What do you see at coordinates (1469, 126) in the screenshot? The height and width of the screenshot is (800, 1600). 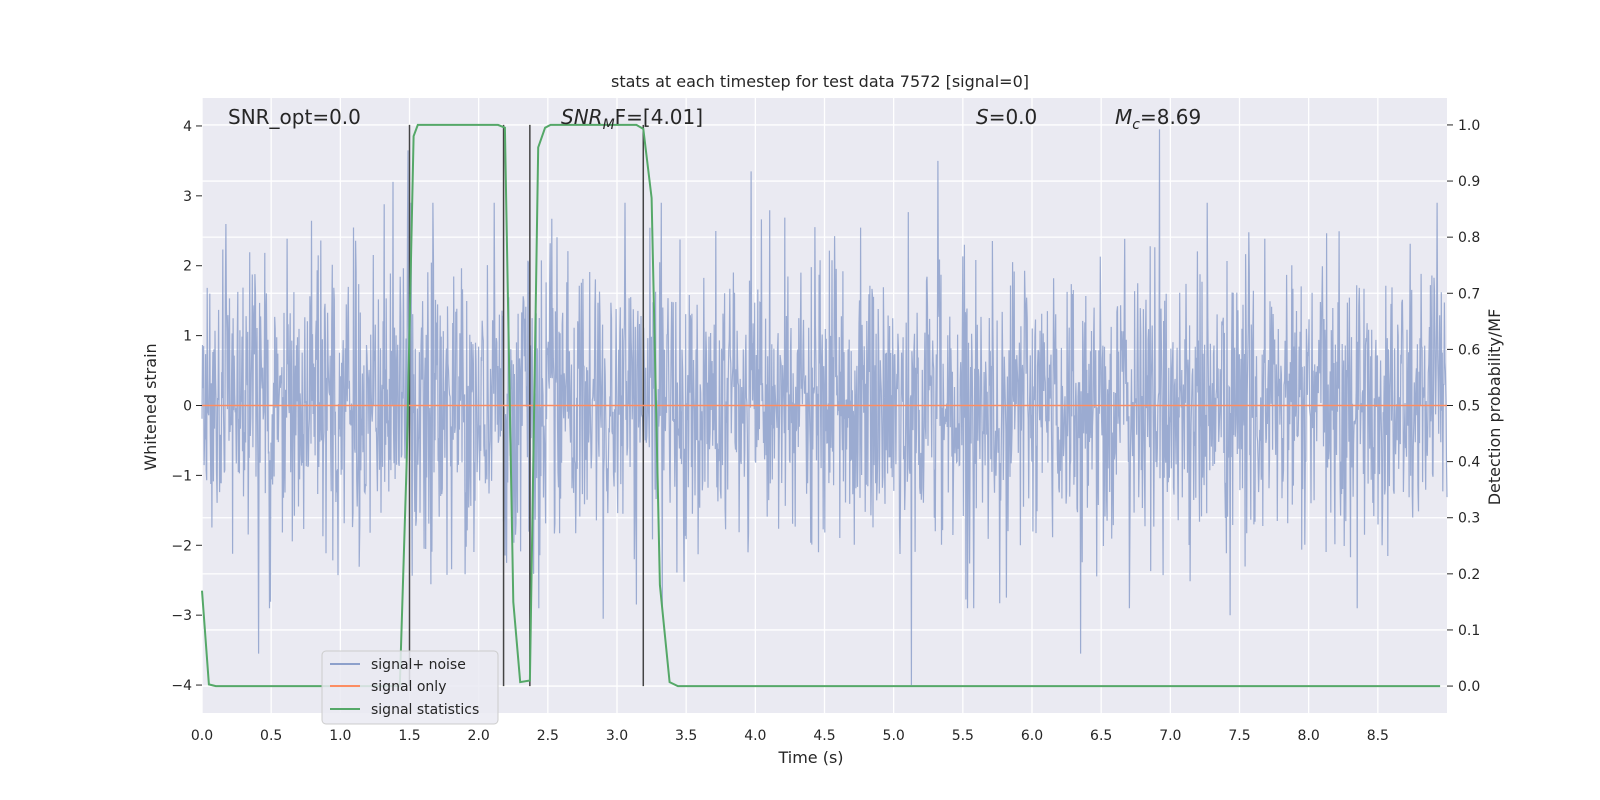 I see `y2-tick-label: 1.0` at bounding box center [1469, 126].